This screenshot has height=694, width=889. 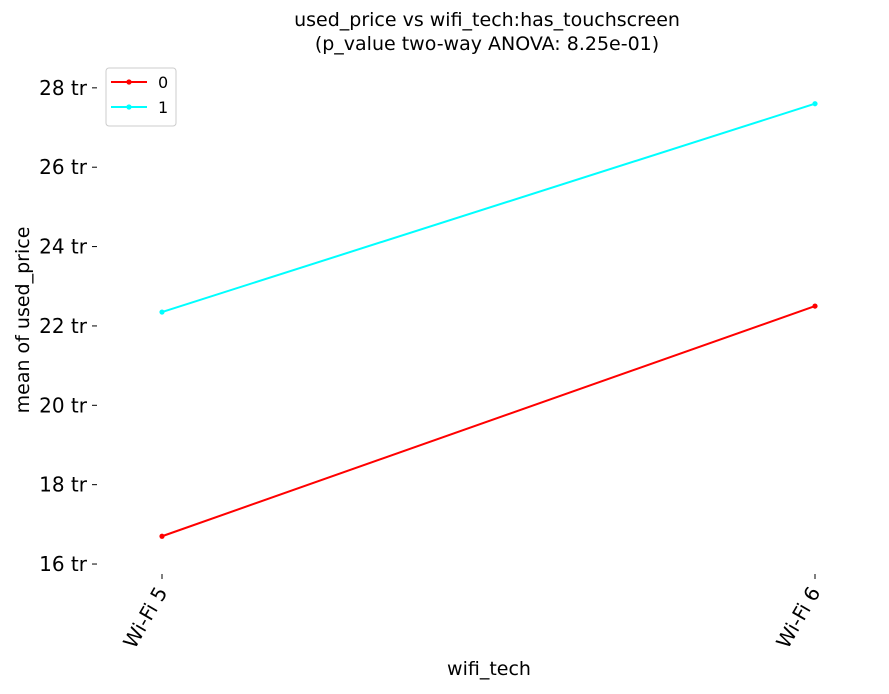 I want to click on y-axis-label: mean of used_price, so click(x=23, y=320).